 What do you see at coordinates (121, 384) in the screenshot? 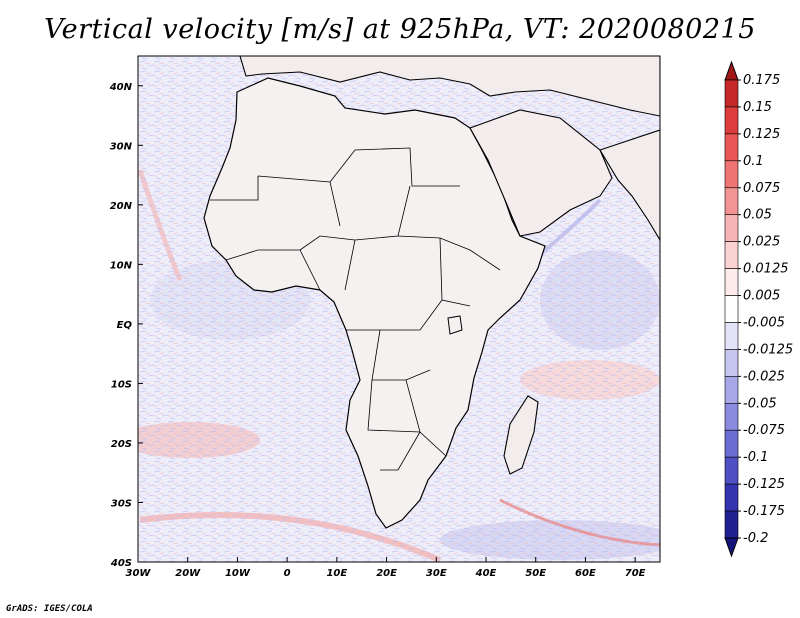
I see `lat-tick-label: 10S` at bounding box center [121, 384].